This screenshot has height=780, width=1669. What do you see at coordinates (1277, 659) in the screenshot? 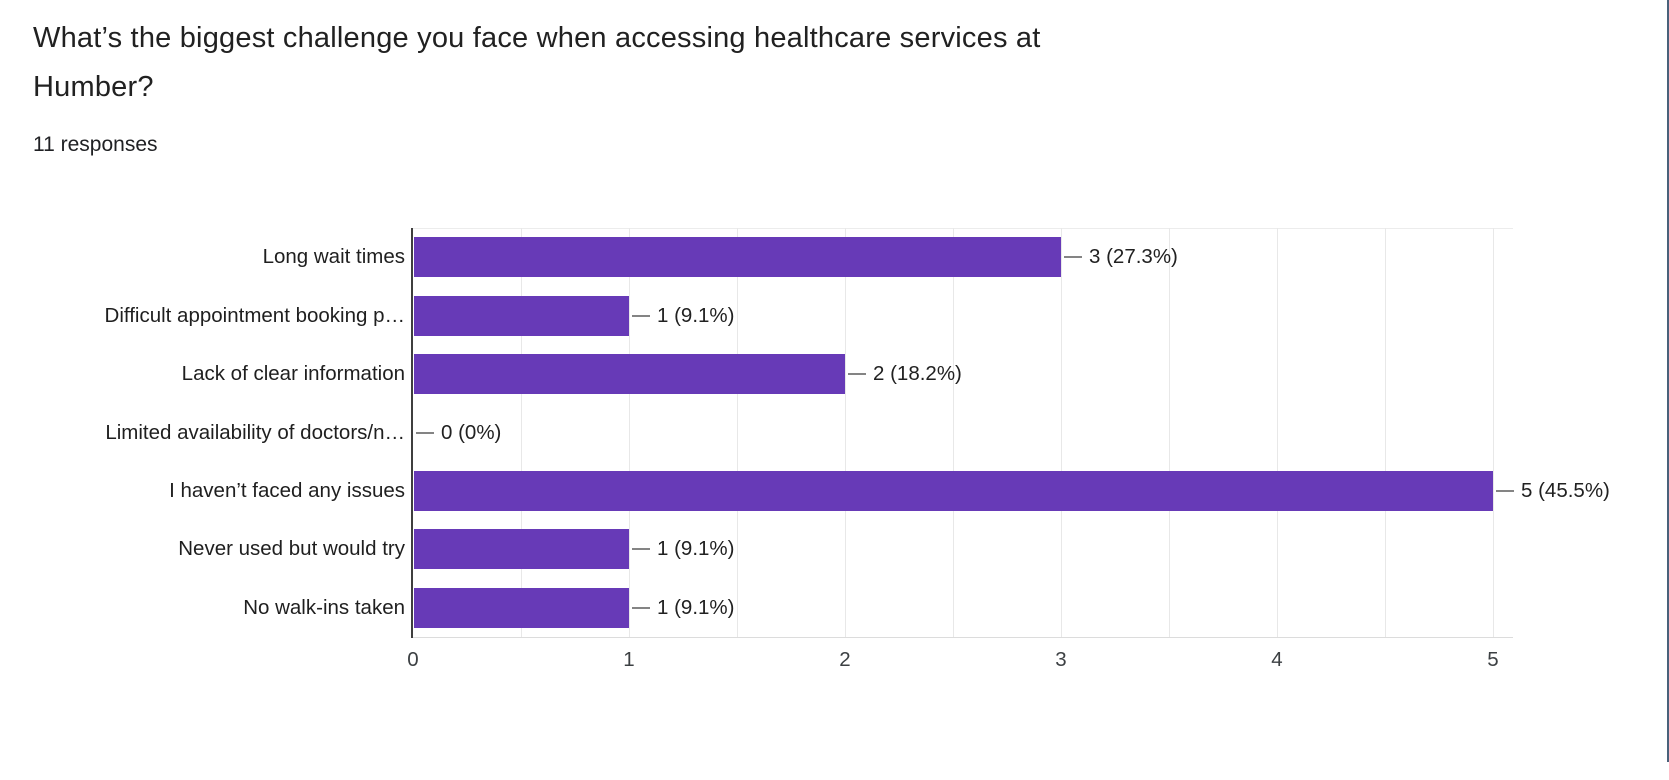
I see `x-tick-label: 4` at bounding box center [1277, 659].